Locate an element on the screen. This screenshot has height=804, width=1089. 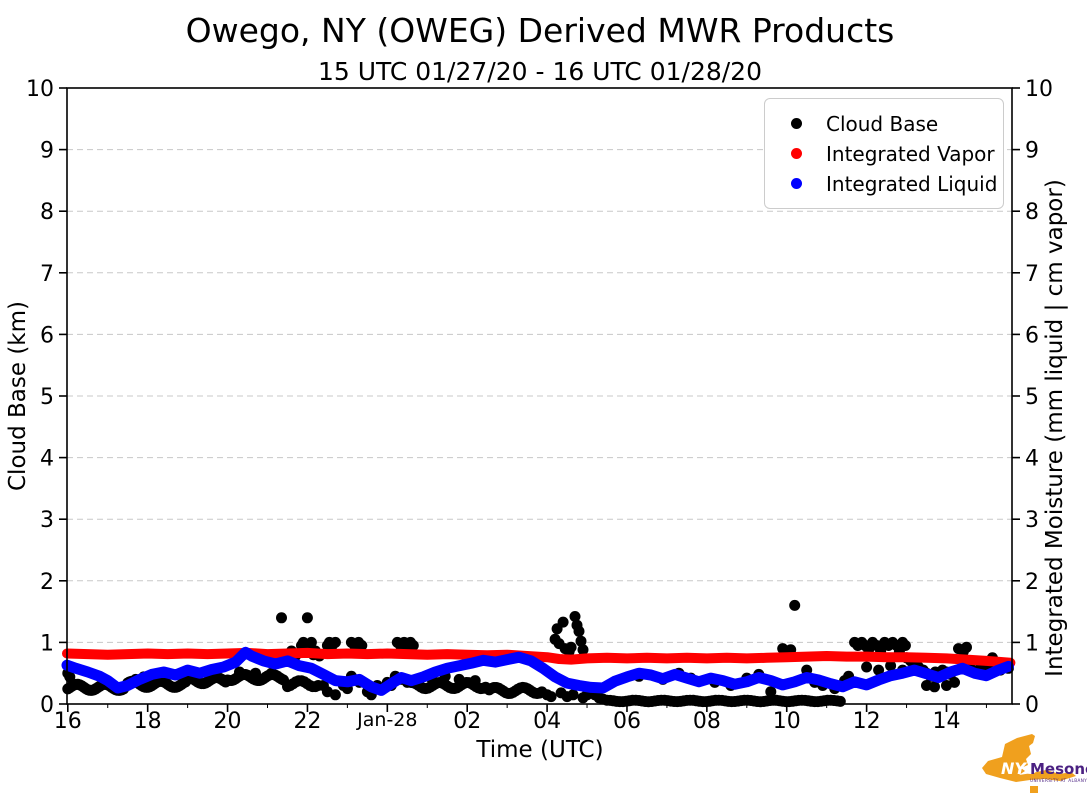
y-tick-label-right: 2 is located at coordinates (1032, 582).